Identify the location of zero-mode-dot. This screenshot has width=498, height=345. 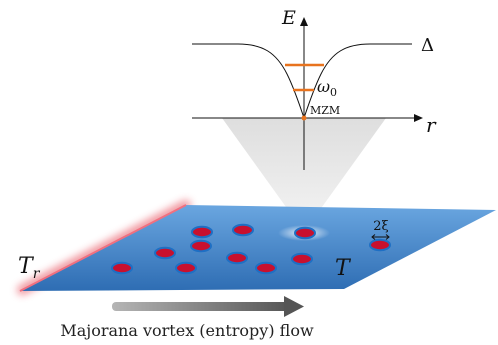
(304, 118).